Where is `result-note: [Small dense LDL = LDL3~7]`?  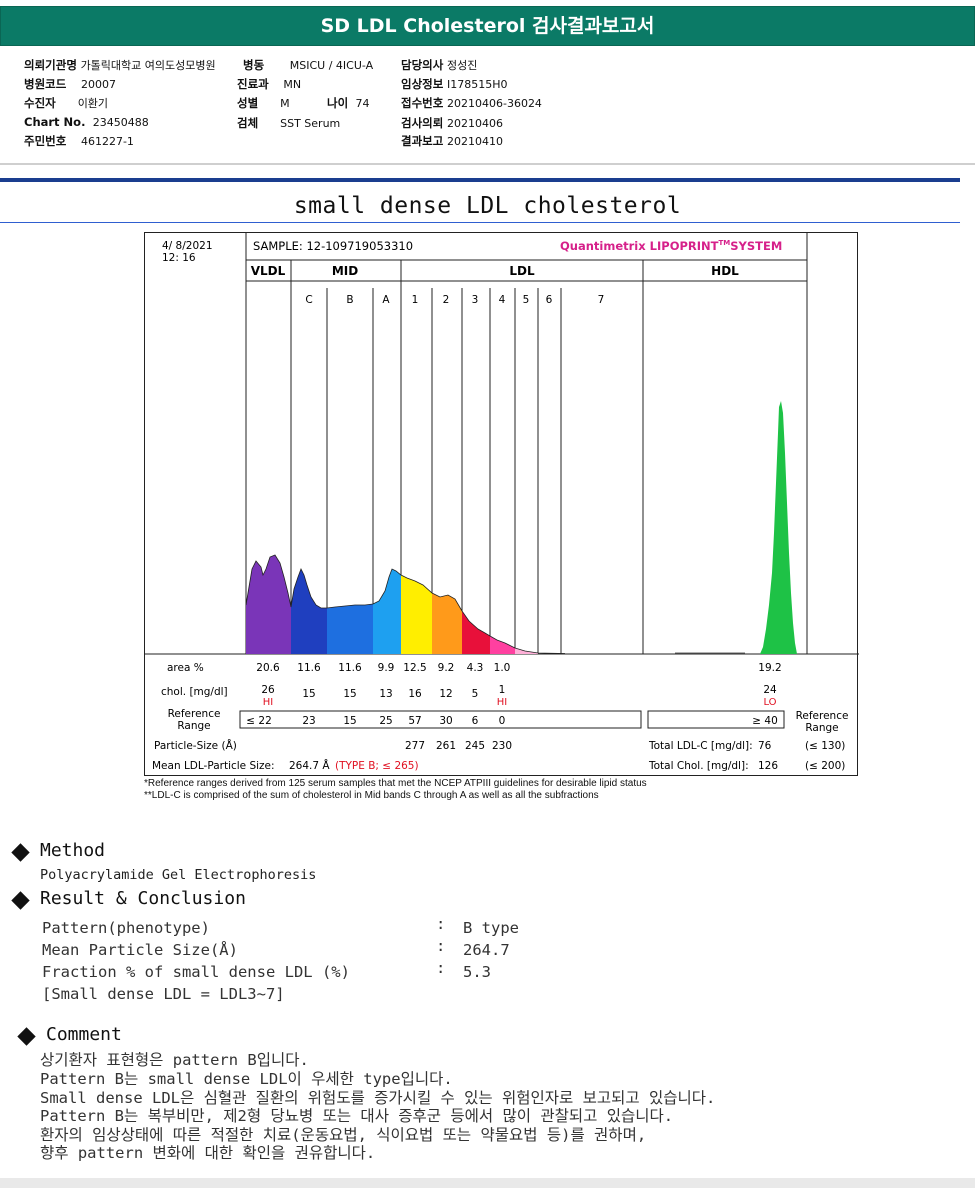 result-note: [Small dense LDL = LDL3~7] is located at coordinates (163, 994).